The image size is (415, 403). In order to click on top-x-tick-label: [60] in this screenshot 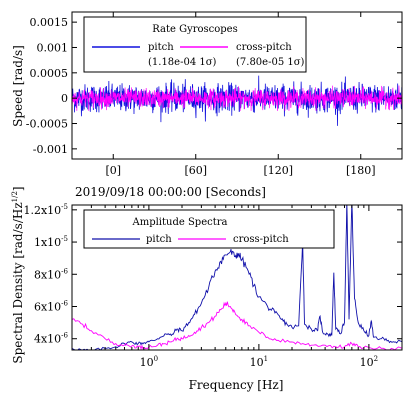, I will do `click(195, 170)`.